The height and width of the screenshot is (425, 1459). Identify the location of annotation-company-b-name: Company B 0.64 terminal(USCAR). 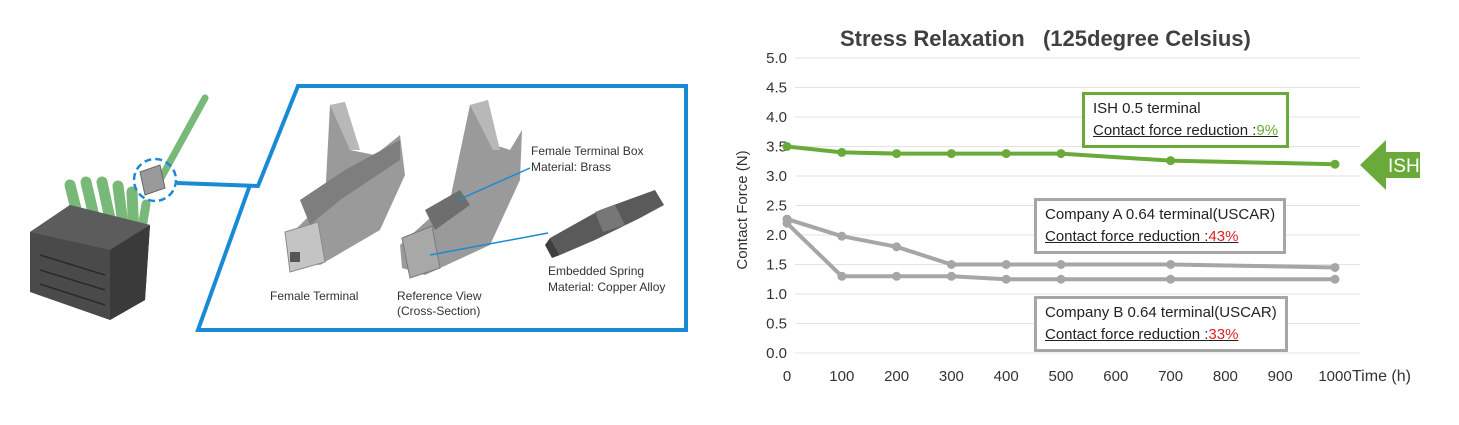
(1161, 312).